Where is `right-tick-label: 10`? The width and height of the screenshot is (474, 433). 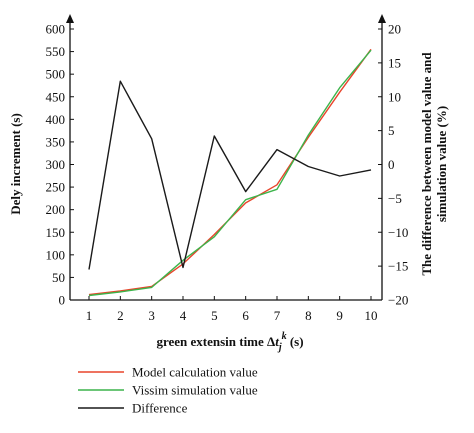
right-tick-label: 10 is located at coordinates (394, 96).